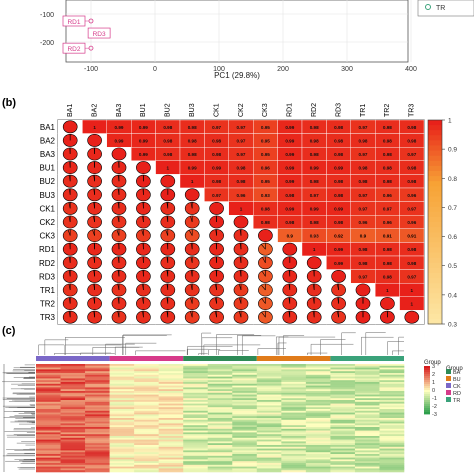 The height and width of the screenshot is (474, 474). Describe the element at coordinates (47, 43) in the screenshot. I see `pca-ytick-200: -200` at that location.